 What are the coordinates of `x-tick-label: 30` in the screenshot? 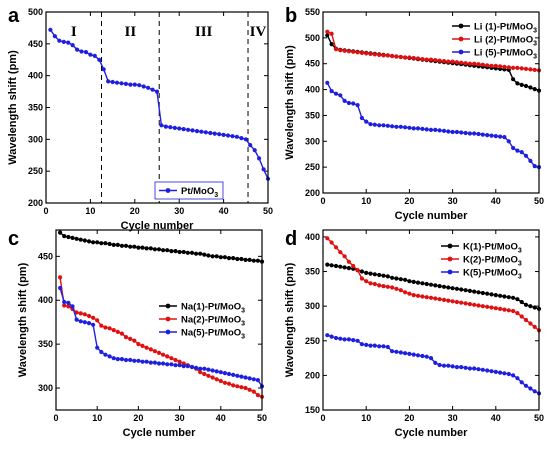 It's located at (453, 418).